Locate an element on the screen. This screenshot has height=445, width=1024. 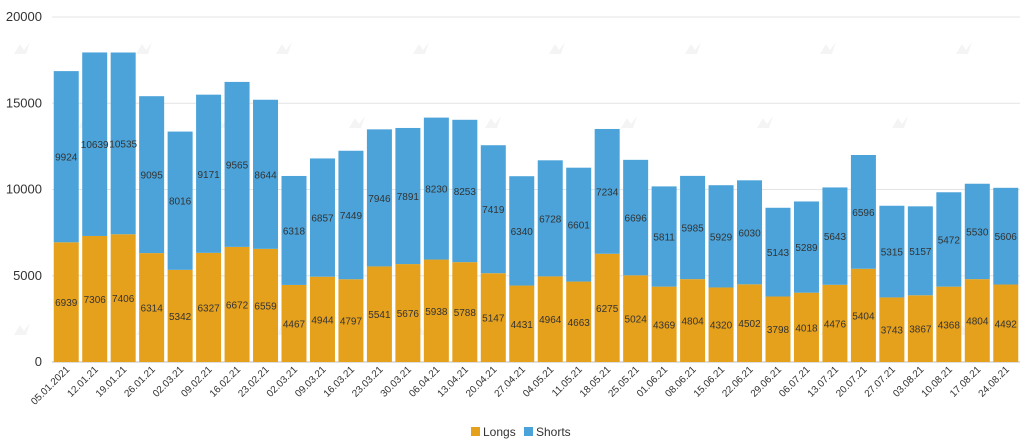
data-label-shorts: 5811 is located at coordinates (664, 238).